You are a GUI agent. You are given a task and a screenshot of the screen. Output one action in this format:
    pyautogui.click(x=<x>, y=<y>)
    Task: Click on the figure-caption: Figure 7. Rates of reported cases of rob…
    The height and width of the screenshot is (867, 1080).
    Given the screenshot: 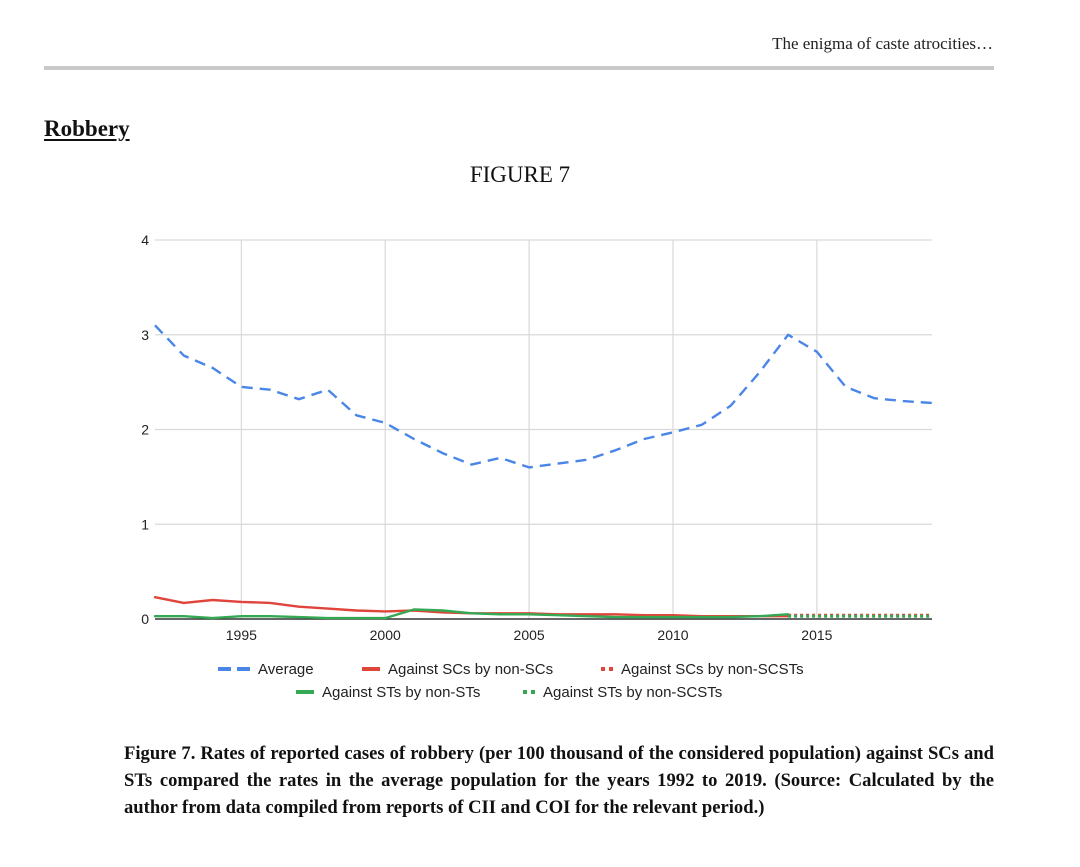 What is the action you would take?
    pyautogui.click(x=559, y=780)
    